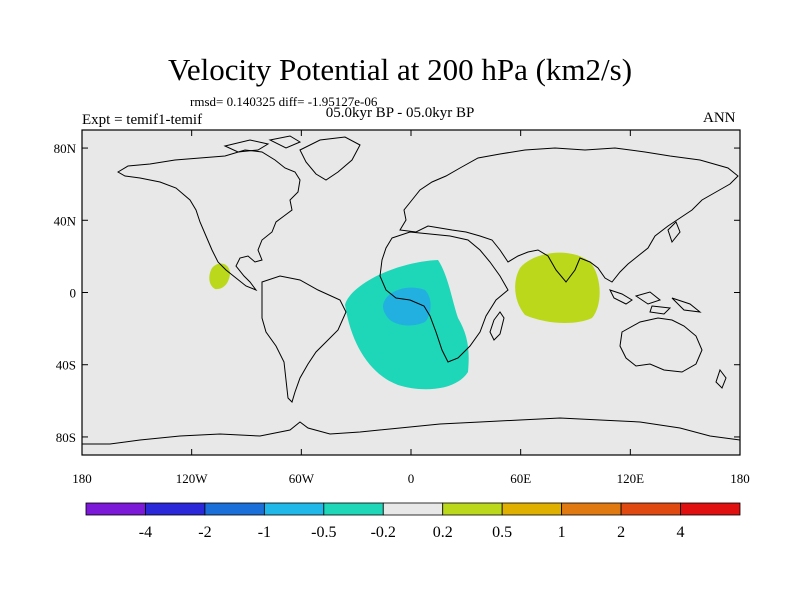  What do you see at coordinates (443, 532) in the screenshot?
I see `colorbar-label: 0.2` at bounding box center [443, 532].